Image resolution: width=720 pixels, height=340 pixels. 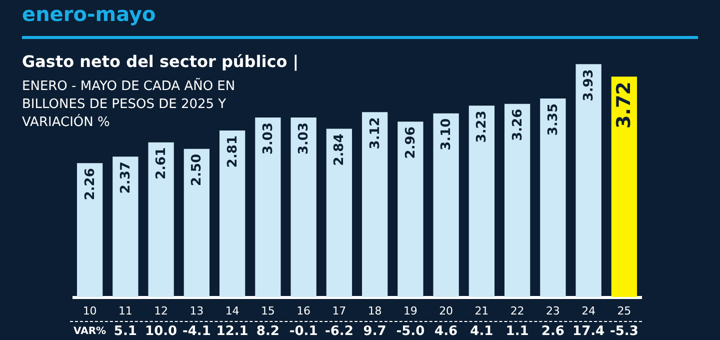 I want to click on x-tick-label: 20, so click(x=446, y=311).